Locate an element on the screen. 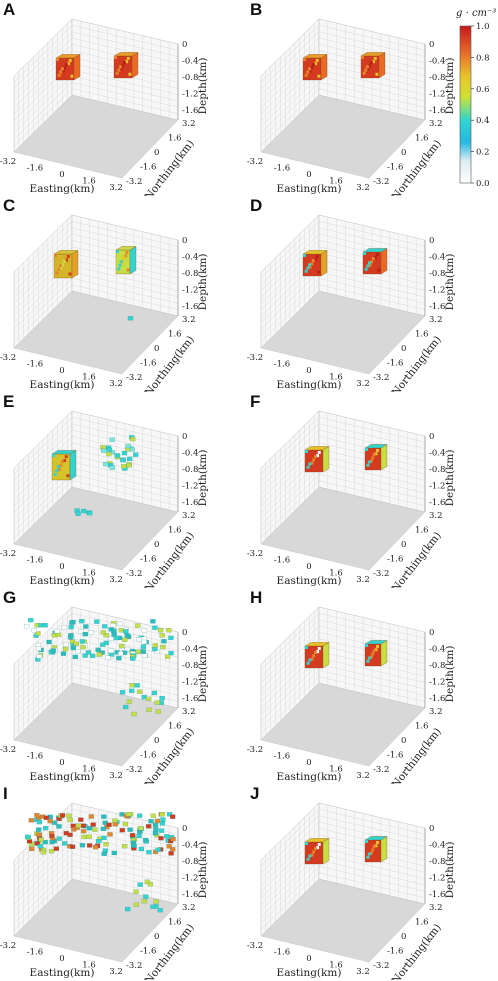 The height and width of the screenshot is (981, 498). colorbar: 1.0 0.8 0.6 0.4 0.2 0.0 is located at coordinates (478, 104).